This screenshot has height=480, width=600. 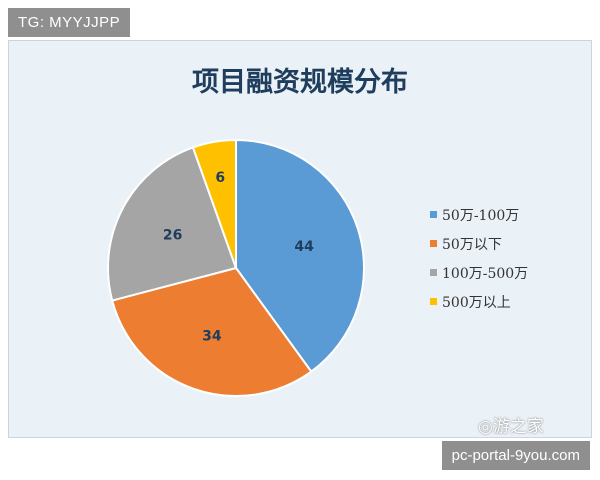 What do you see at coordinates (212, 337) in the screenshot?
I see `slice-value-label: 34` at bounding box center [212, 337].